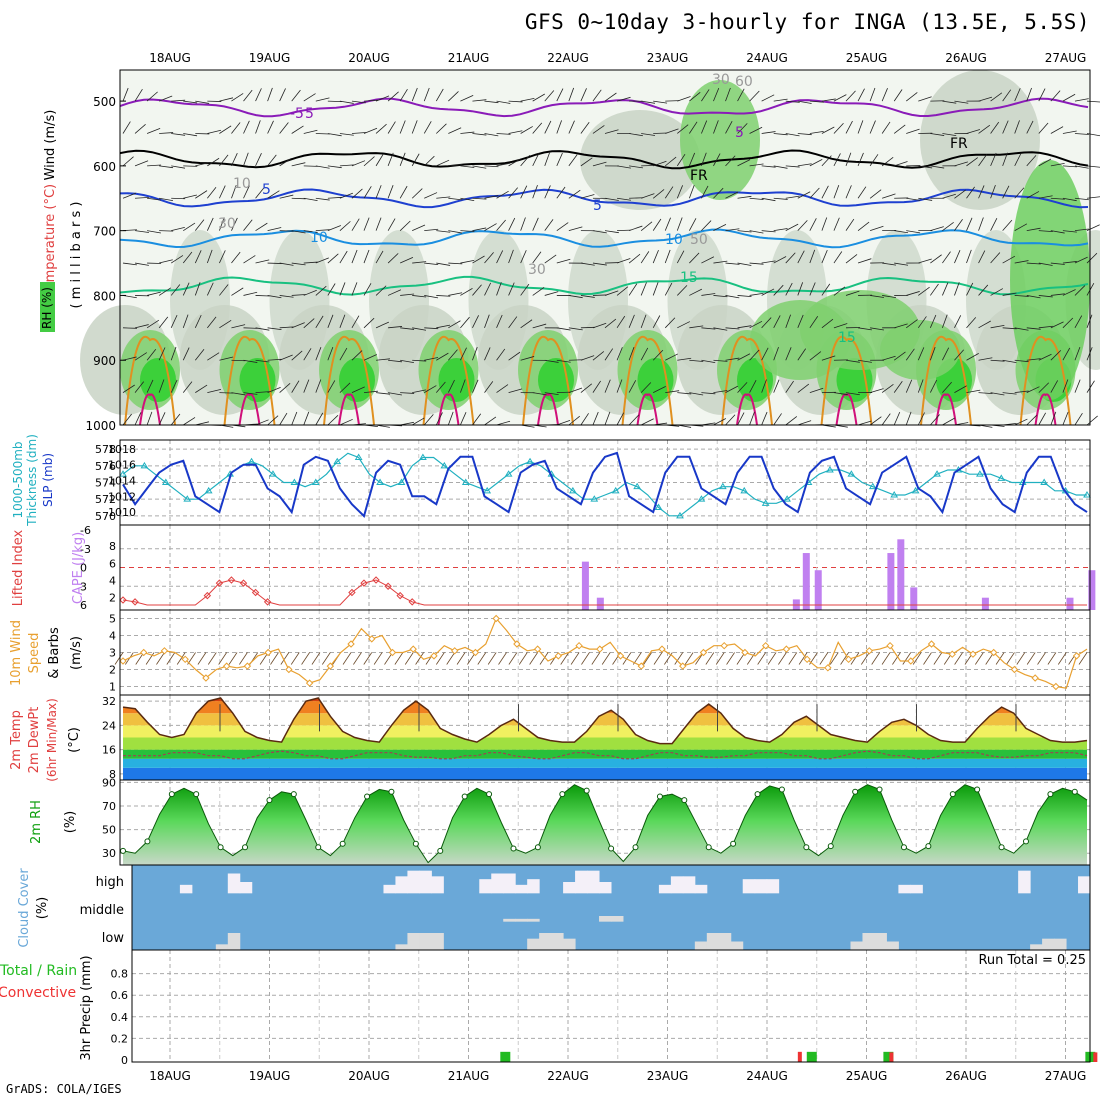 This screenshot has height=1100, width=1100. What do you see at coordinates (605, 700) in the screenshot?
I see `temp-color-band` at bounding box center [605, 700].